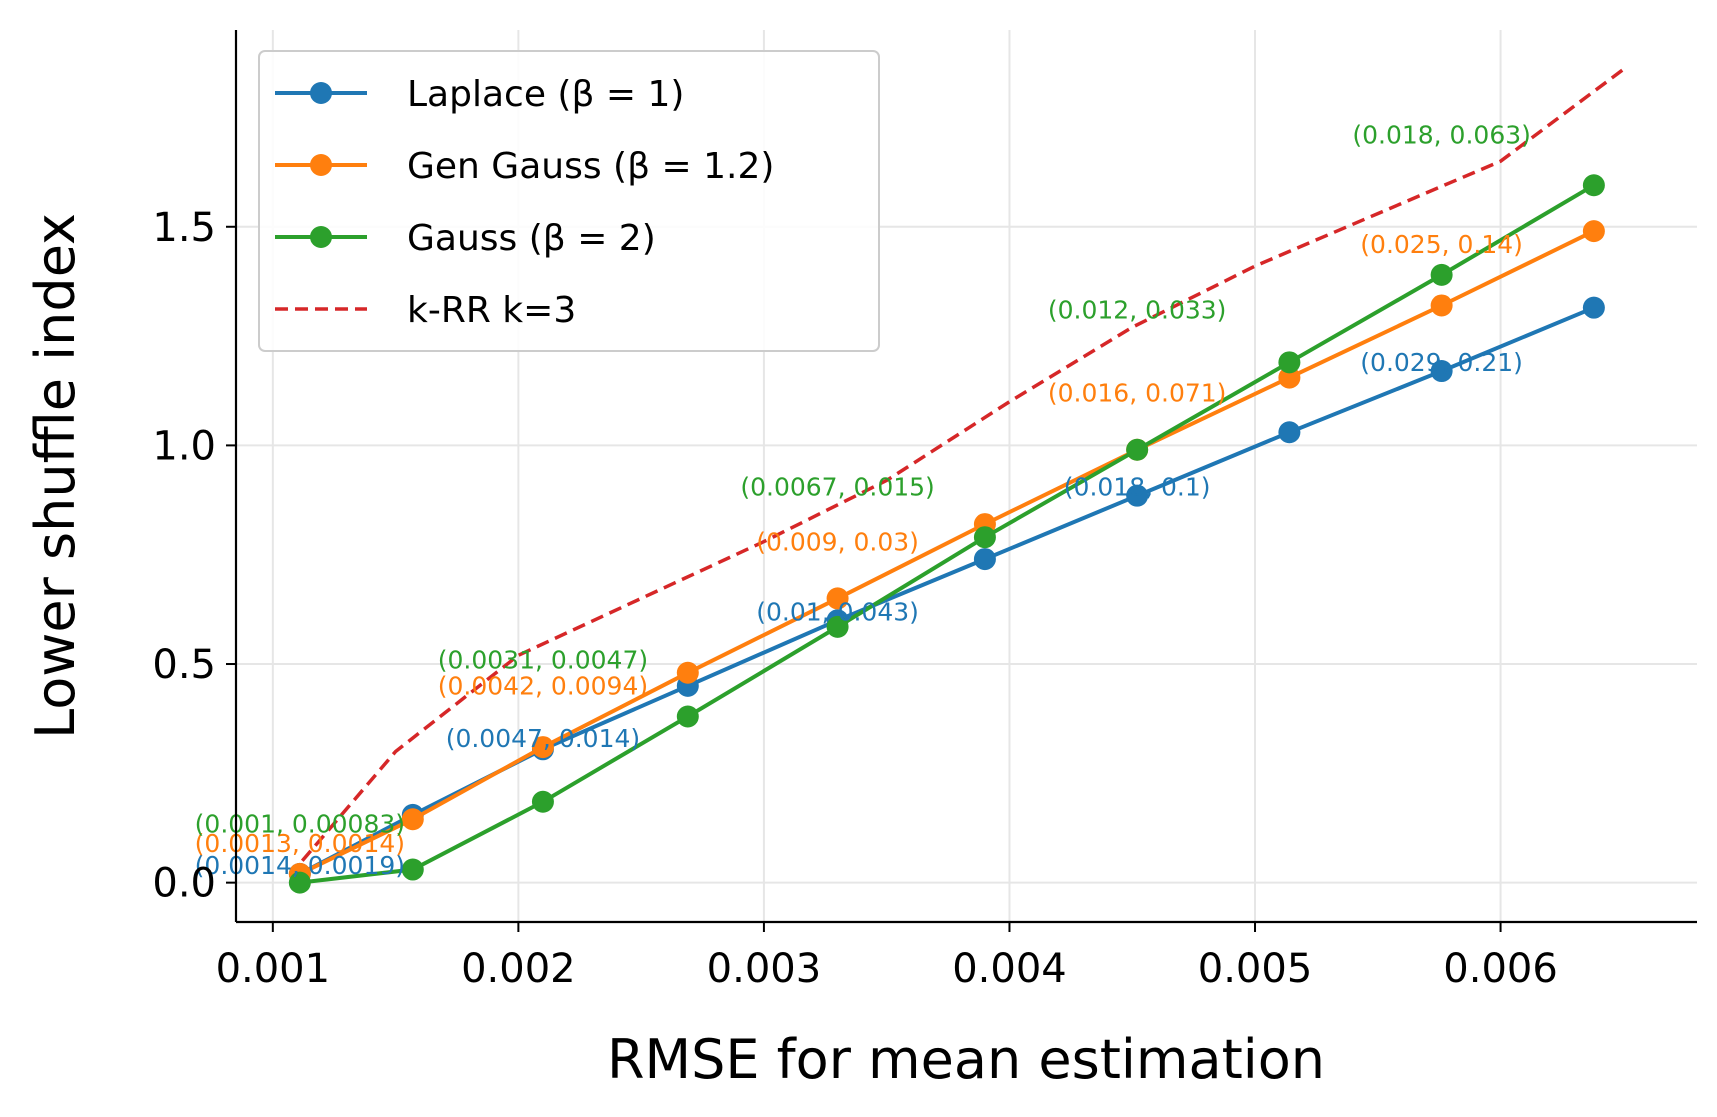  Describe the element at coordinates (518, 969) in the screenshot. I see `x-tick-label: 0.002` at that location.